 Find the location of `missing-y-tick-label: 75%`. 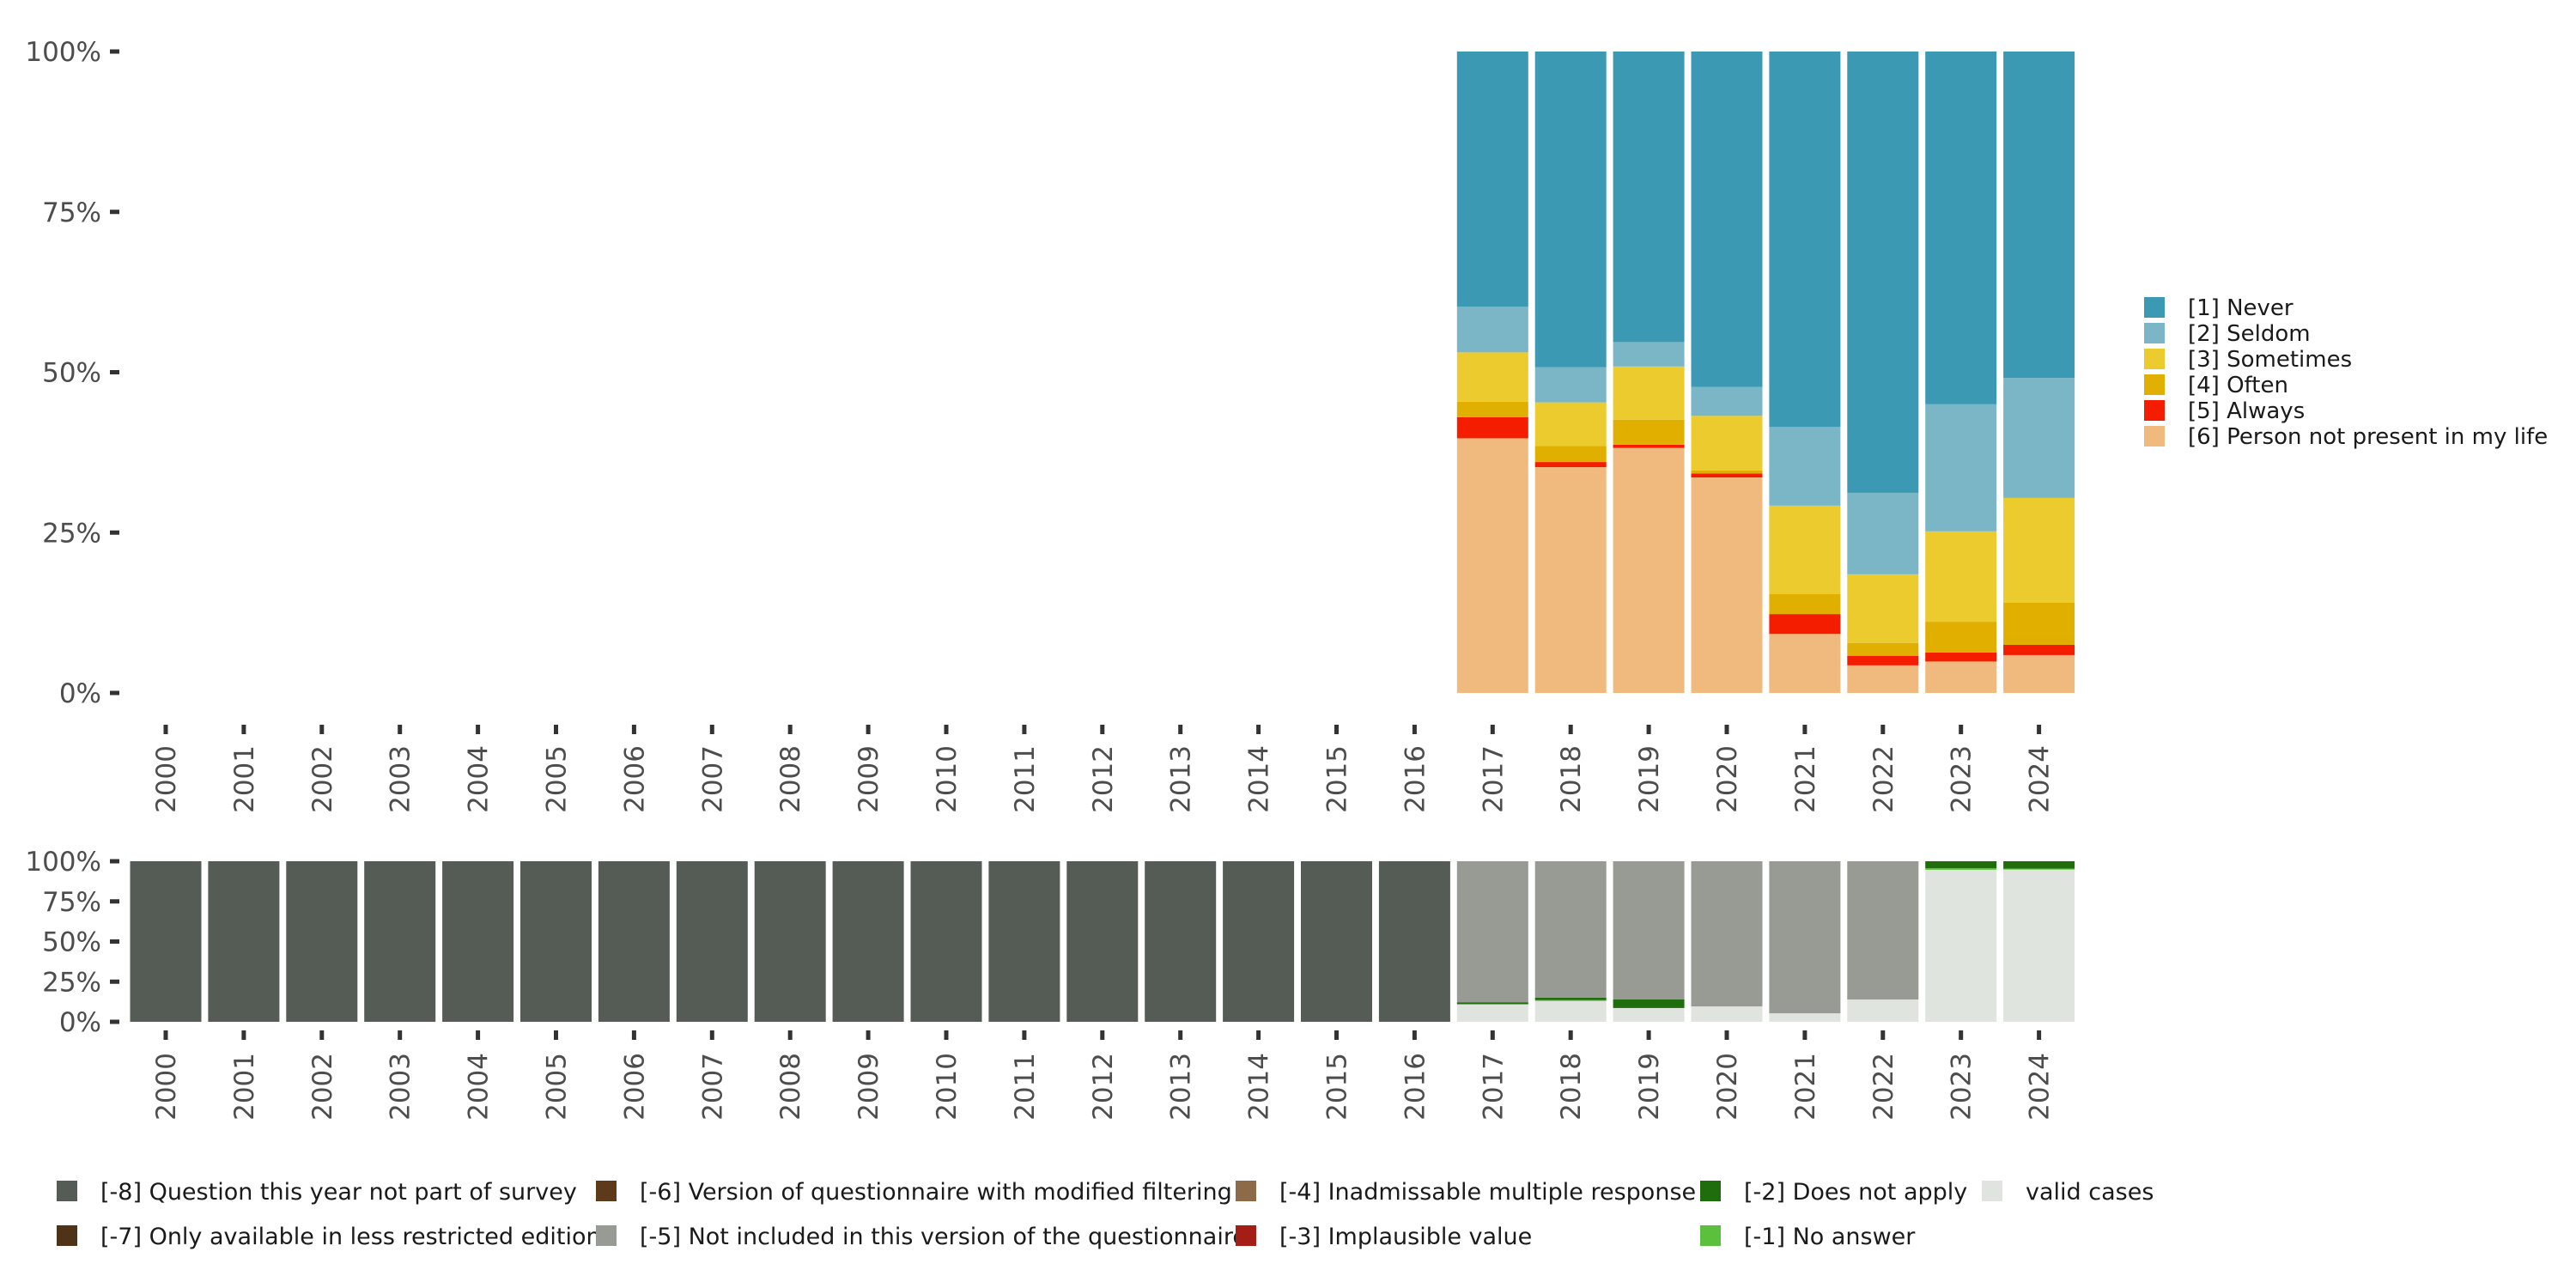

missing-y-tick-label: 75% is located at coordinates (71, 903).